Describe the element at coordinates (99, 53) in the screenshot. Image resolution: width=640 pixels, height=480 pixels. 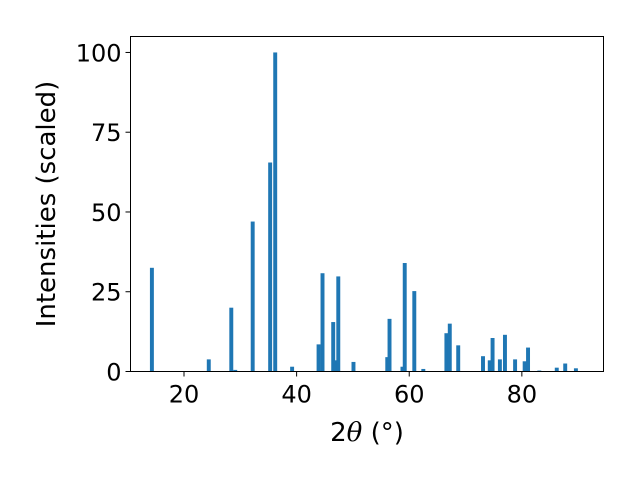
I see `y-tick-label: 100` at that location.